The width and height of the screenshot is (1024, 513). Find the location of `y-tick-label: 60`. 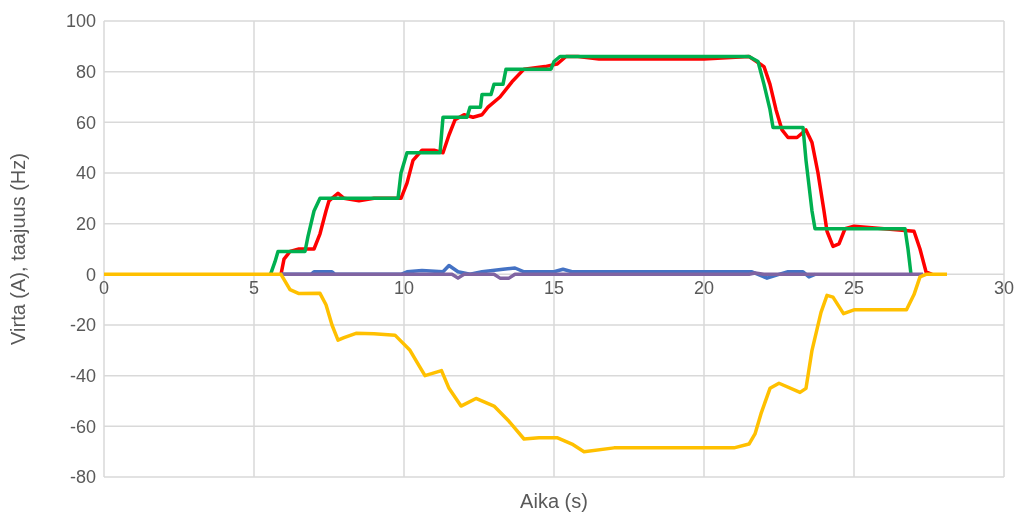

y-tick-label: 60 is located at coordinates (85, 122).